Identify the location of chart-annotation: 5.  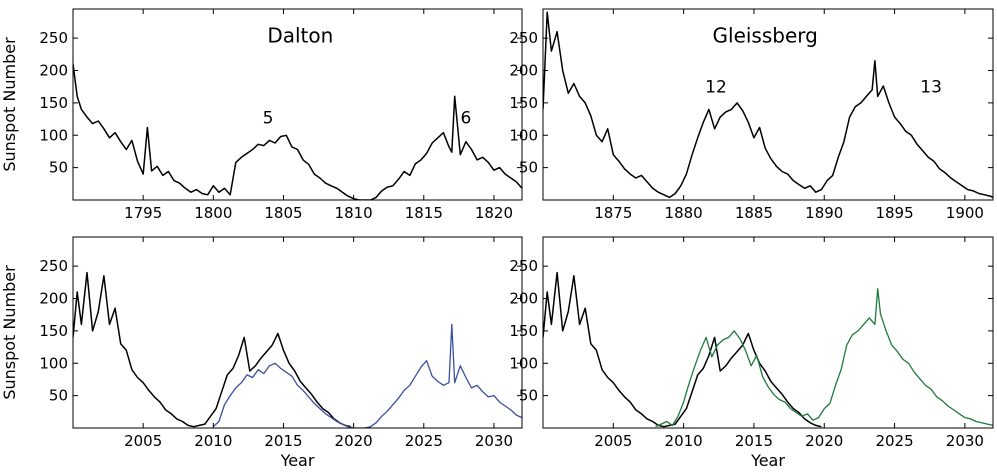
(268, 119).